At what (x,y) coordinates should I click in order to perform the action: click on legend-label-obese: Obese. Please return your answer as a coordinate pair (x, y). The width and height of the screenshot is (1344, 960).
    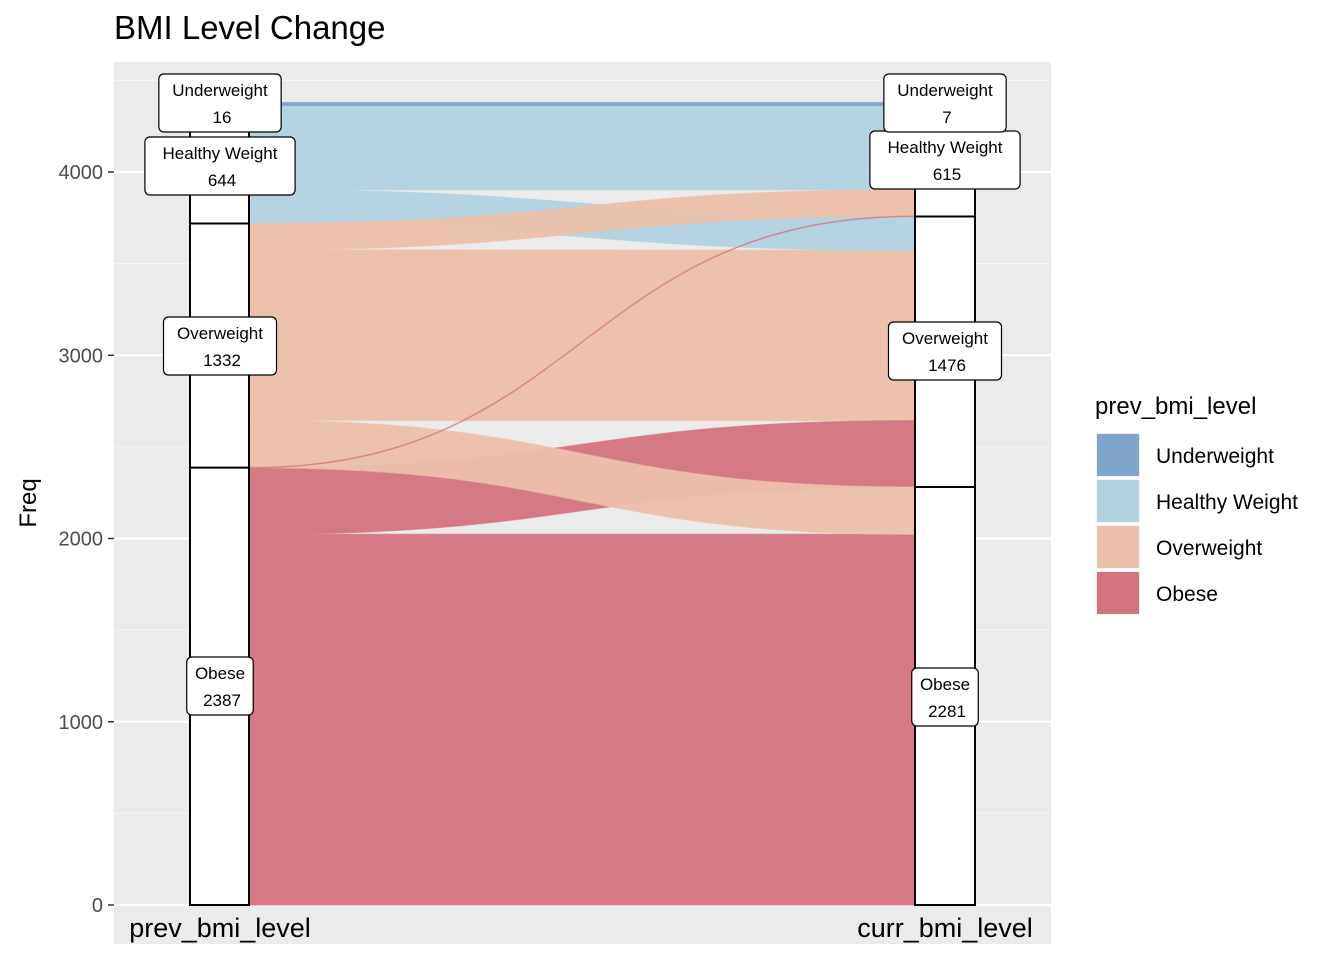
    Looking at the image, I should click on (1187, 594).